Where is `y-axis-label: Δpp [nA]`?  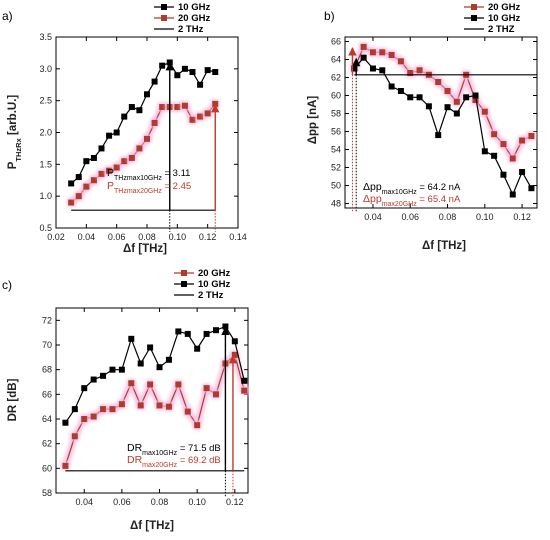 y-axis-label: Δpp [nA] is located at coordinates (313, 120).